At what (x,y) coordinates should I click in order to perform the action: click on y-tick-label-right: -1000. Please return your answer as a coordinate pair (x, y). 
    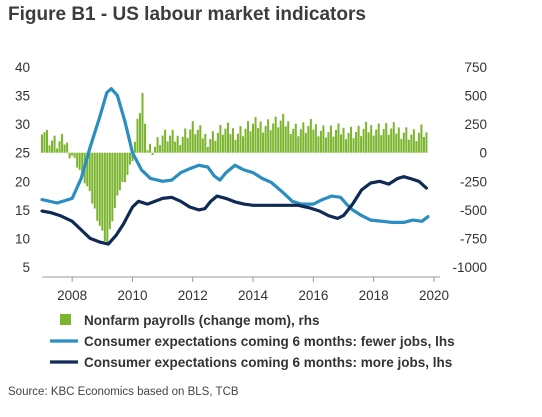
    Looking at the image, I should click on (469, 267).